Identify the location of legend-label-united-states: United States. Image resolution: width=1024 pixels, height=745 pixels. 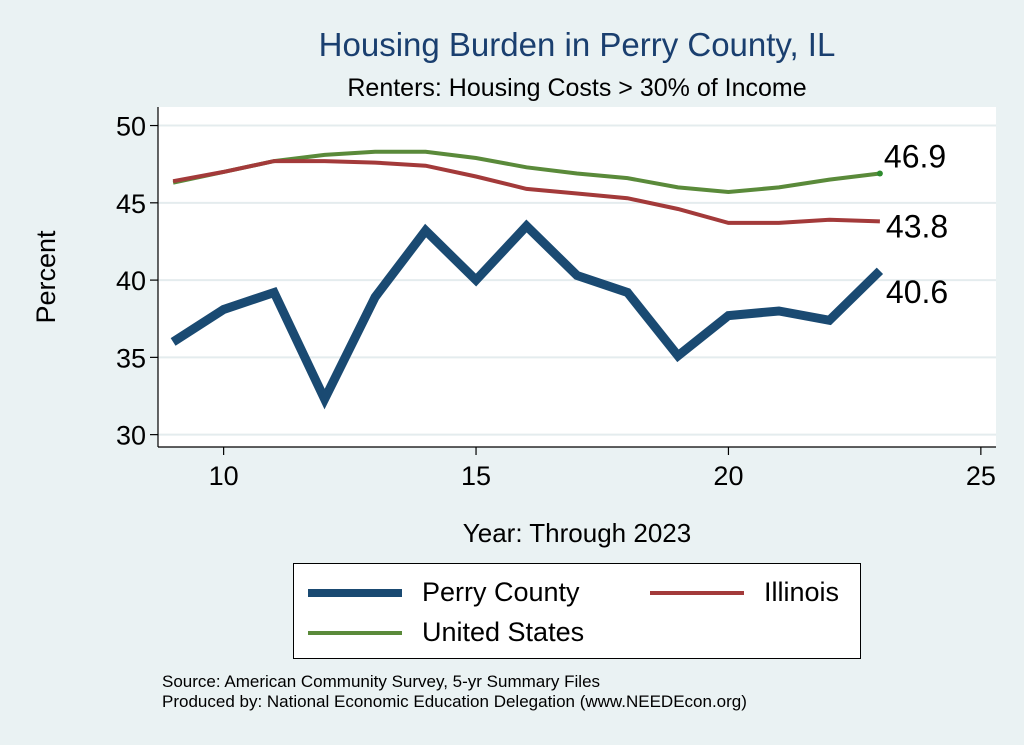
(503, 632).